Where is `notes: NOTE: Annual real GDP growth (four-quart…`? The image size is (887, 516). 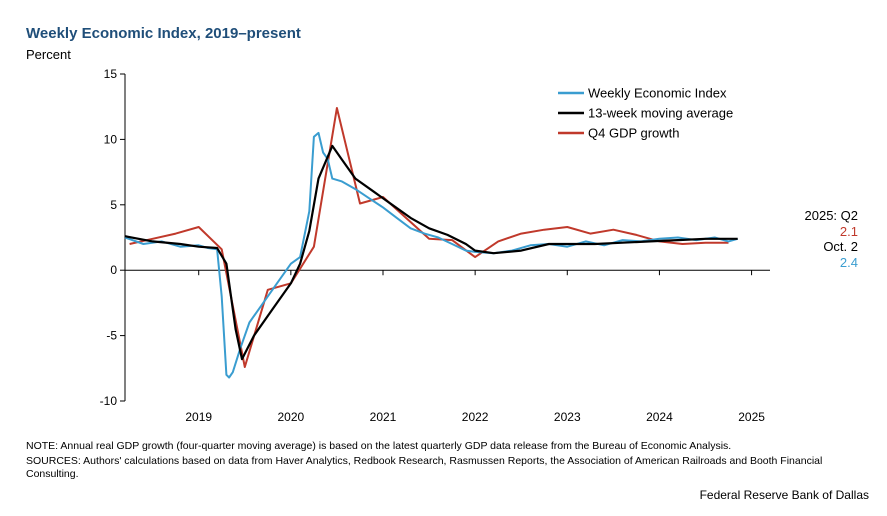
notes: NOTE: Annual real GDP growth (four-quart… is located at coordinates (426, 461).